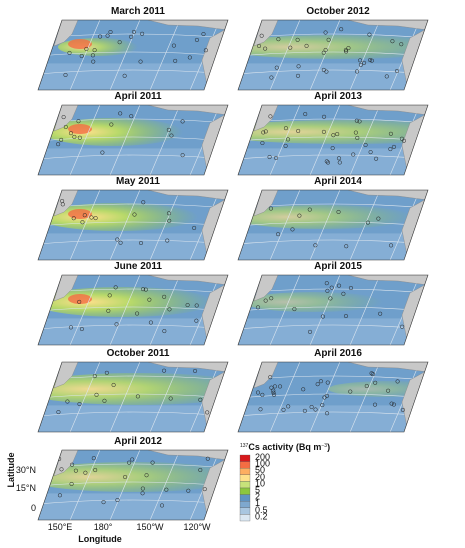 This screenshot has width=465, height=548. Describe the element at coordinates (60, 527) in the screenshot. I see `x-tick-label: 150°E` at that location.